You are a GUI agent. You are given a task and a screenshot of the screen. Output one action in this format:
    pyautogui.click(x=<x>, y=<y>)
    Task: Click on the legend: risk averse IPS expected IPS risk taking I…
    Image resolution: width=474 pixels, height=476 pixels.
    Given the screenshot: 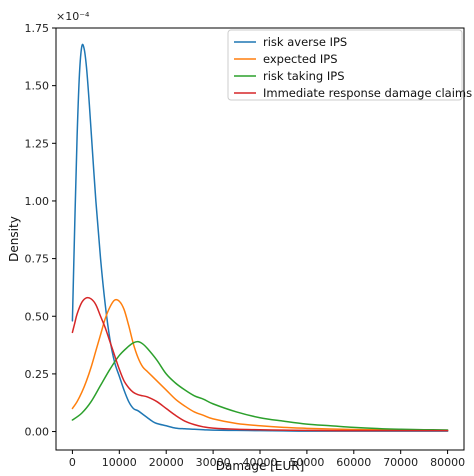 What is the action you would take?
    pyautogui.click(x=349, y=65)
    